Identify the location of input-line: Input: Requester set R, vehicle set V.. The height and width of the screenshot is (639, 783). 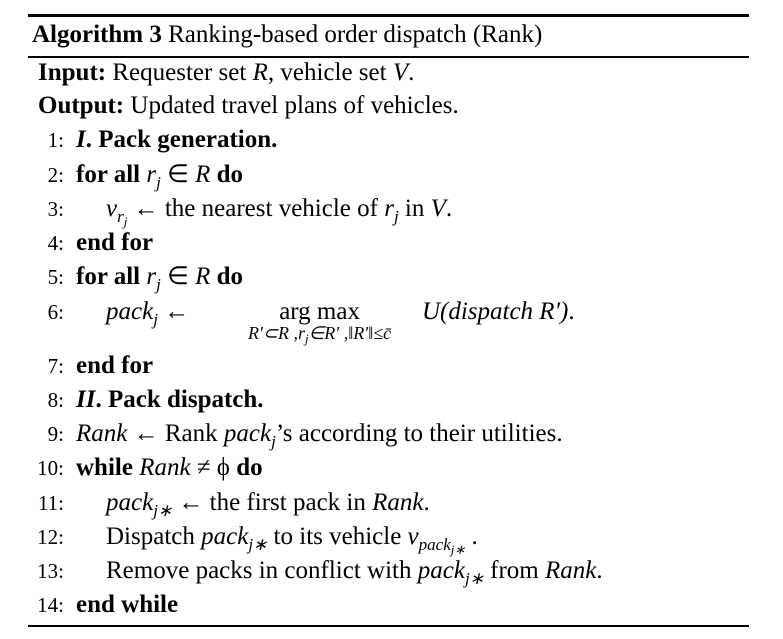
(226, 73).